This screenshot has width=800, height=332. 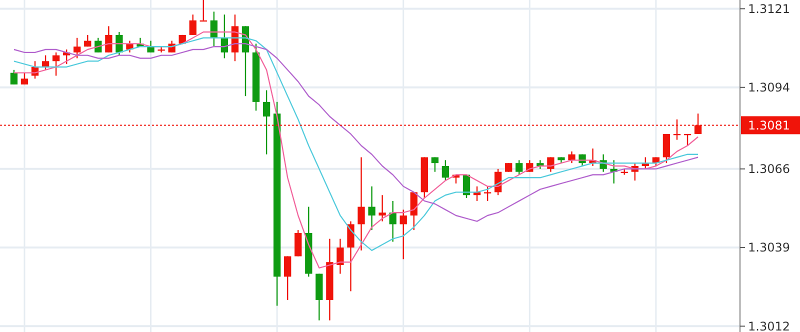 What do you see at coordinates (769, 247) in the screenshot?
I see `y-tick-label: 1.3039` at bounding box center [769, 247].